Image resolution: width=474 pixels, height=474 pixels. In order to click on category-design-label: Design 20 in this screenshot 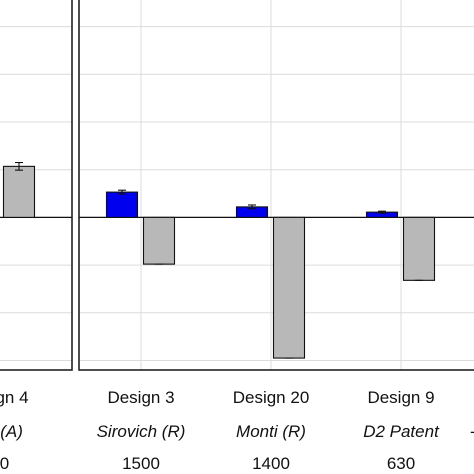, I will do `click(271, 397)`.